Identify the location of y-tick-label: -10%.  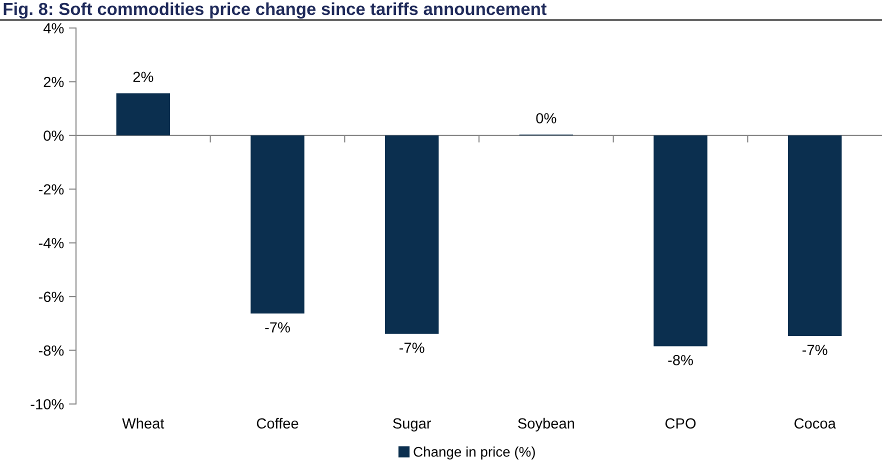
(47, 404).